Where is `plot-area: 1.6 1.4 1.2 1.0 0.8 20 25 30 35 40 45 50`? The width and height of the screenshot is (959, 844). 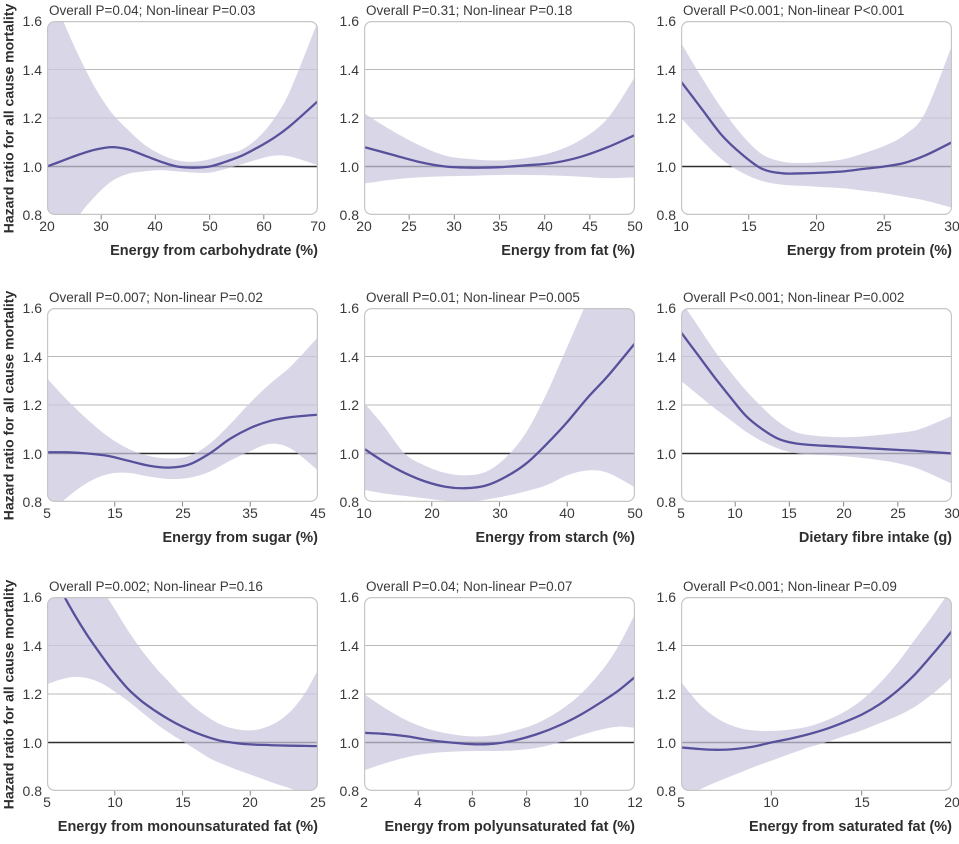
plot-area: 1.6 1.4 1.2 1.0 0.8 20 25 30 35 40 45 50 is located at coordinates (480, 123).